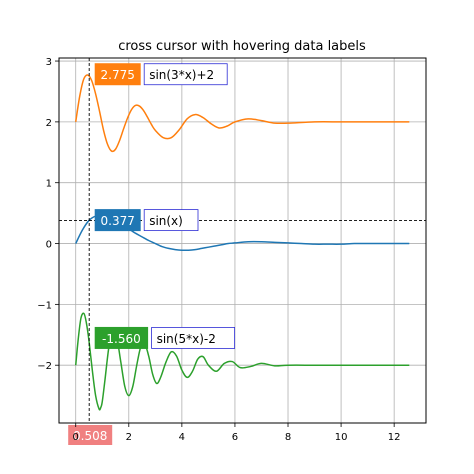 The image size is (474, 474). What do you see at coordinates (49, 123) in the screenshot?
I see `y-tick-label: 2` at bounding box center [49, 123].